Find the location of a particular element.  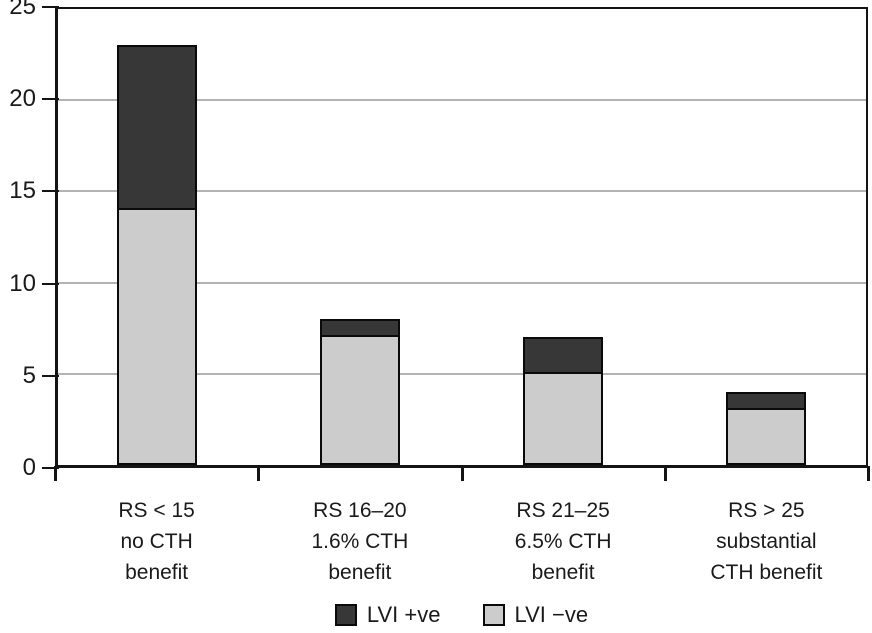

category-label-line: RS 16–20 is located at coordinates (360, 510).